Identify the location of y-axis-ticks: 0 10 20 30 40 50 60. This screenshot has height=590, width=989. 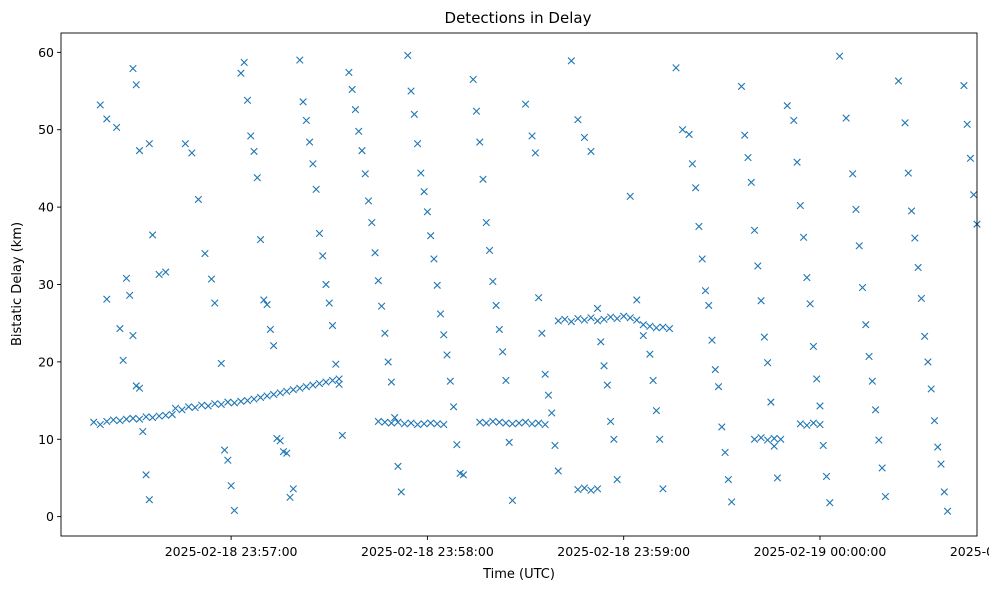
(49, 284).